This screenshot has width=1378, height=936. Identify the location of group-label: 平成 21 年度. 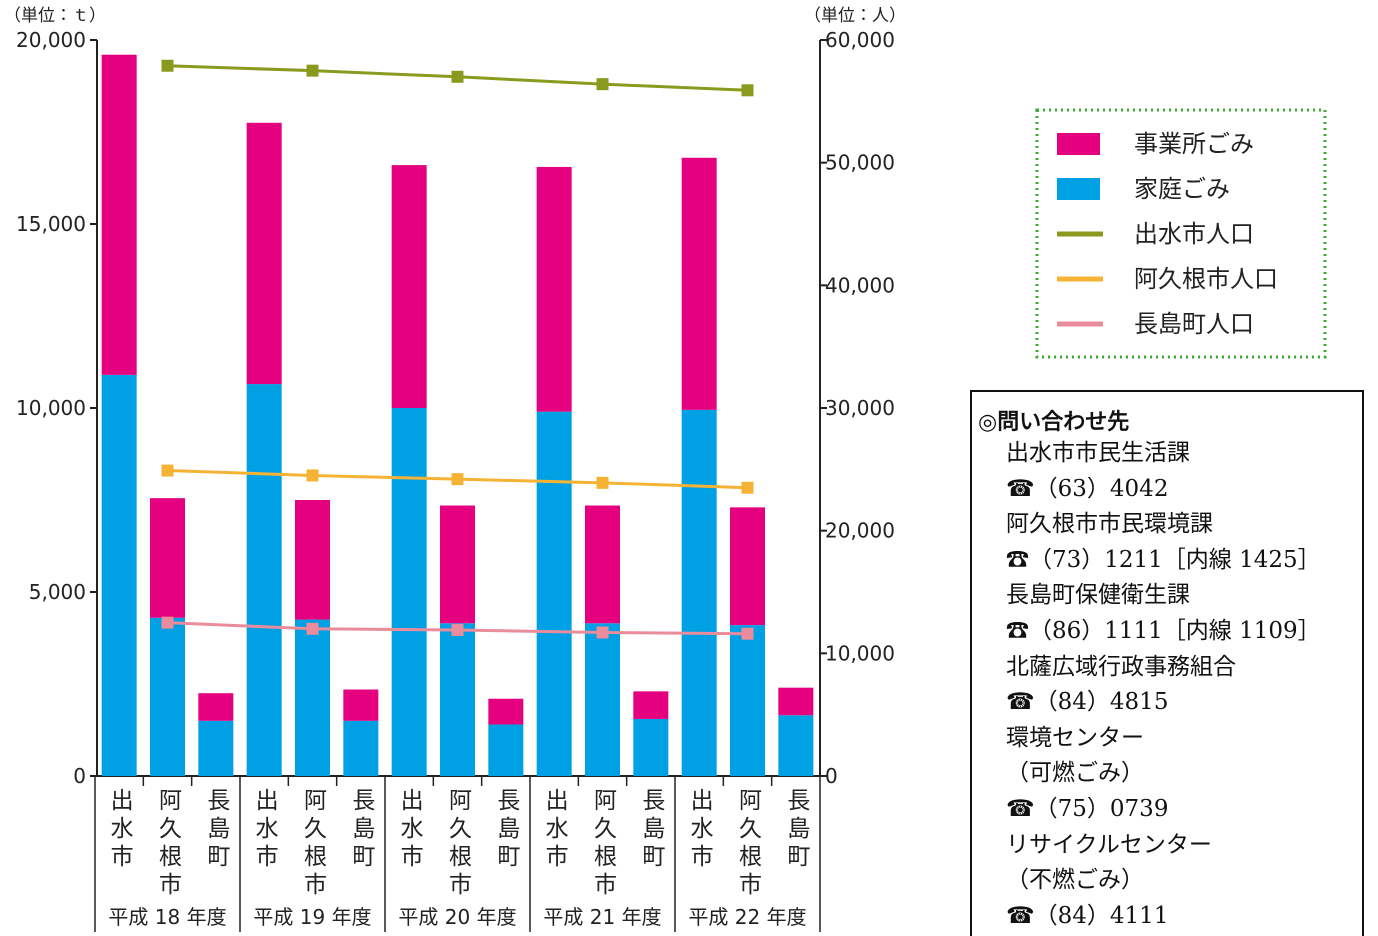
(602, 917).